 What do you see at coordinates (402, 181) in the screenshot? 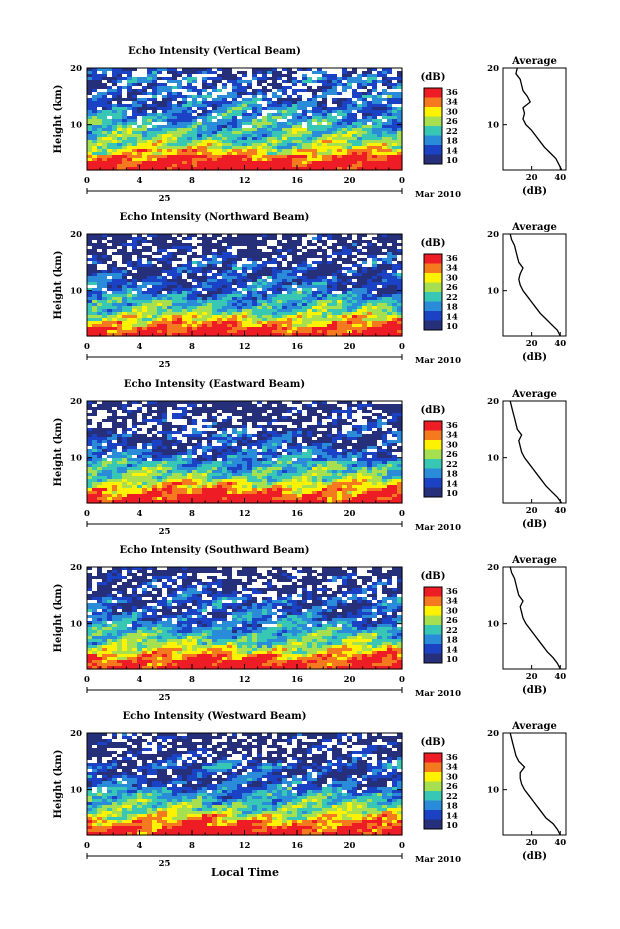
I see `x-tick-label: 0` at bounding box center [402, 181].